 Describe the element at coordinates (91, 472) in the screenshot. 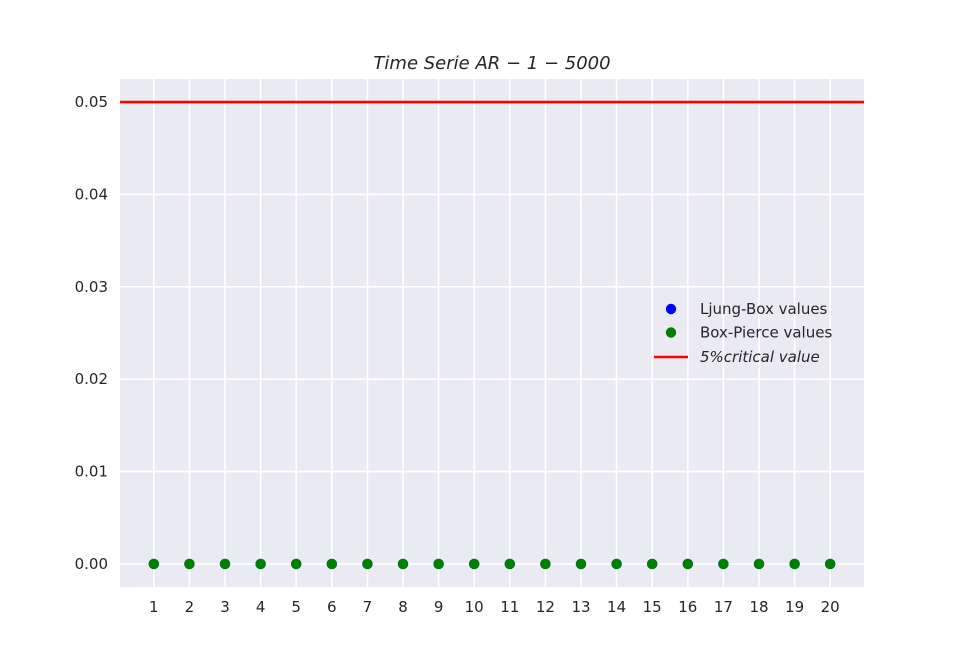

I see `y-tick-label: 0.01` at that location.